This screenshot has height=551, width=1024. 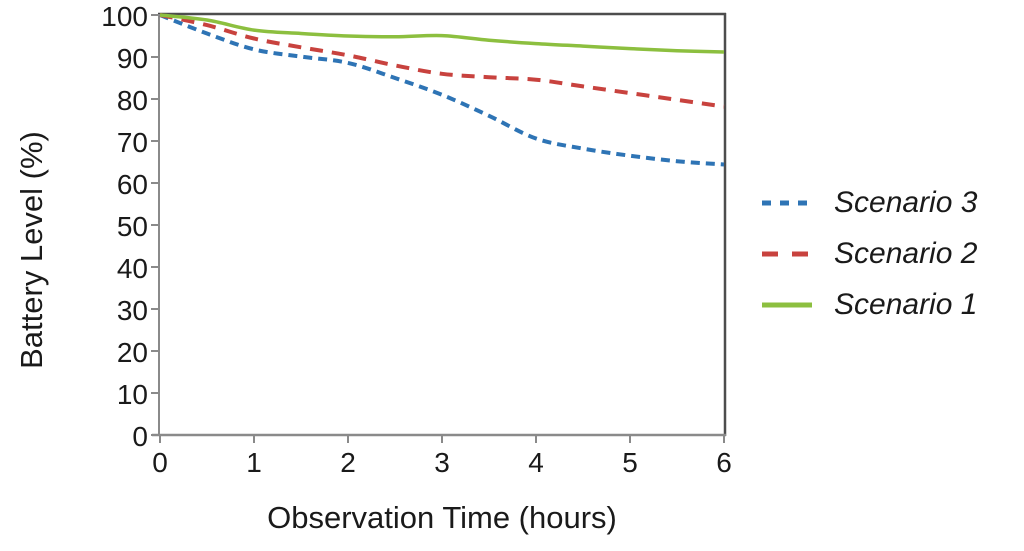 What do you see at coordinates (132, 394) in the screenshot?
I see `y-tick-label: 10` at bounding box center [132, 394].